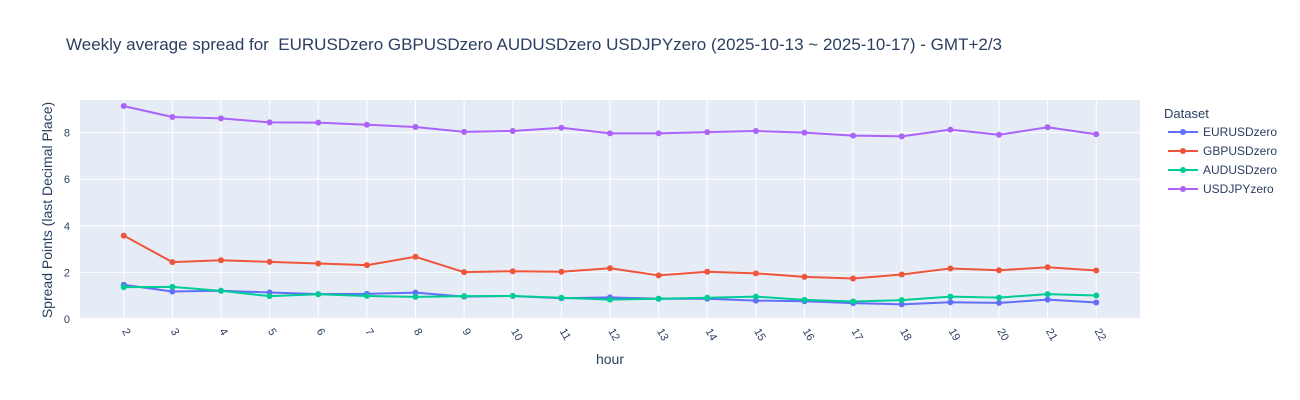 The height and width of the screenshot is (400, 1300). I want to click on y-tick-label: 0, so click(67, 320).